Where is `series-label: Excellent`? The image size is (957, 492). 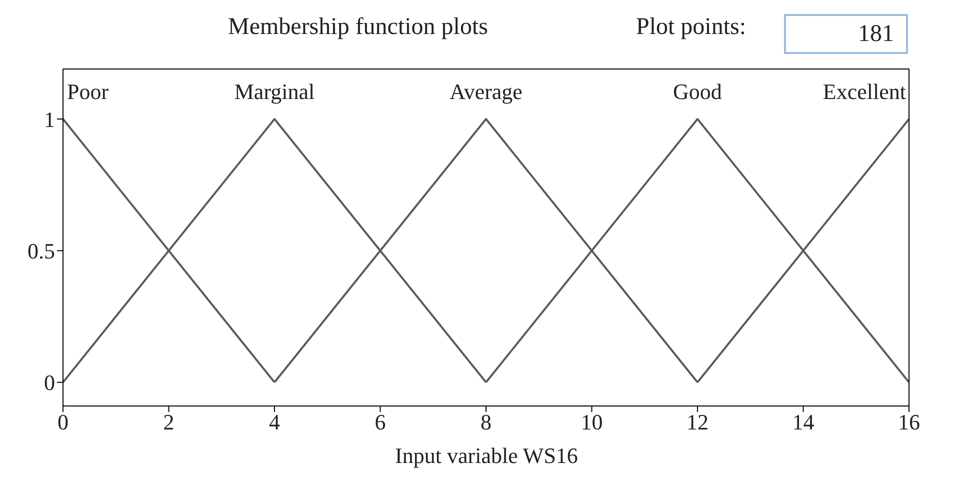
series-label: Excellent is located at coordinates (864, 91).